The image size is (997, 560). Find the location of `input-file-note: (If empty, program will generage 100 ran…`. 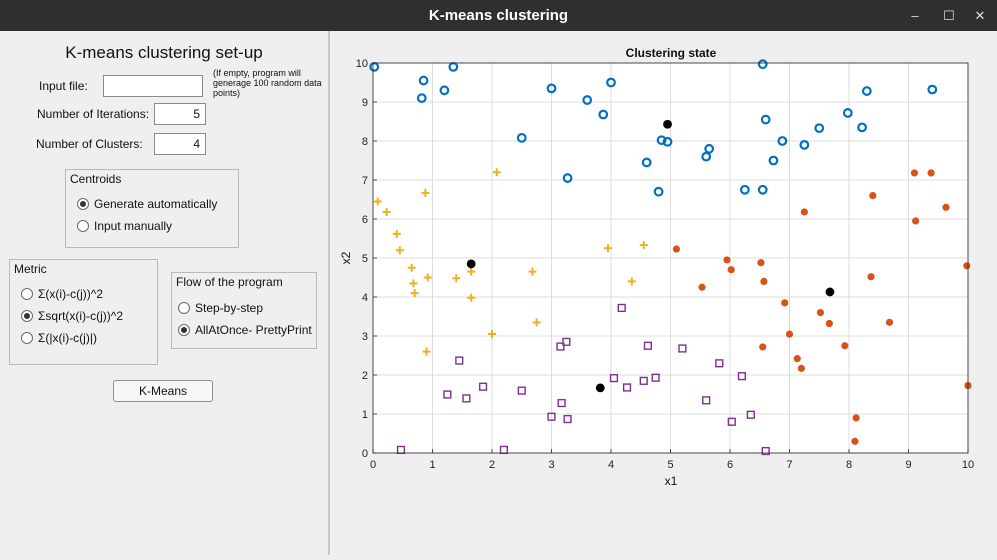

input-file-note: (If empty, program will generage 100 ran… is located at coordinates (267, 83).